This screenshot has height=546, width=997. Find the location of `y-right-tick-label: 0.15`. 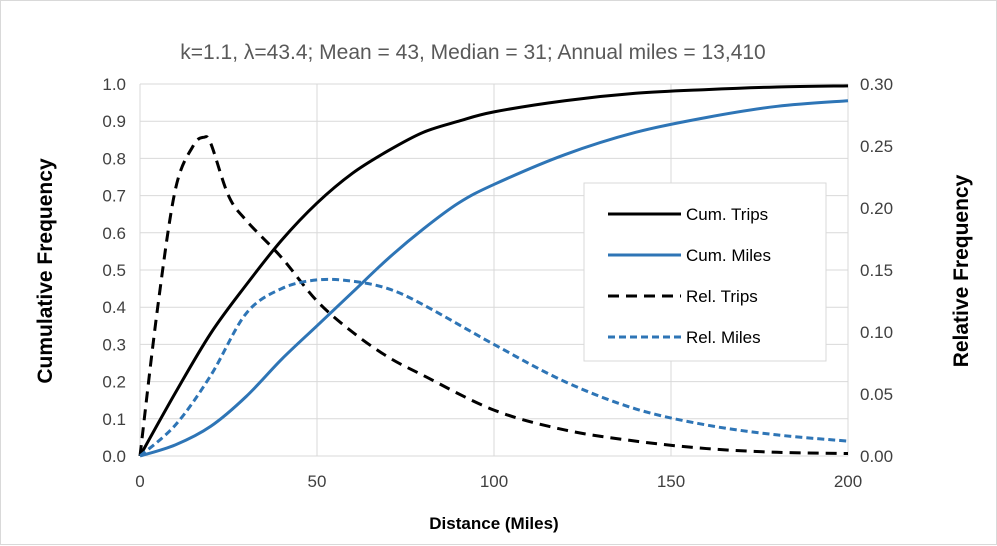

y-right-tick-label: 0.15 is located at coordinates (876, 270).